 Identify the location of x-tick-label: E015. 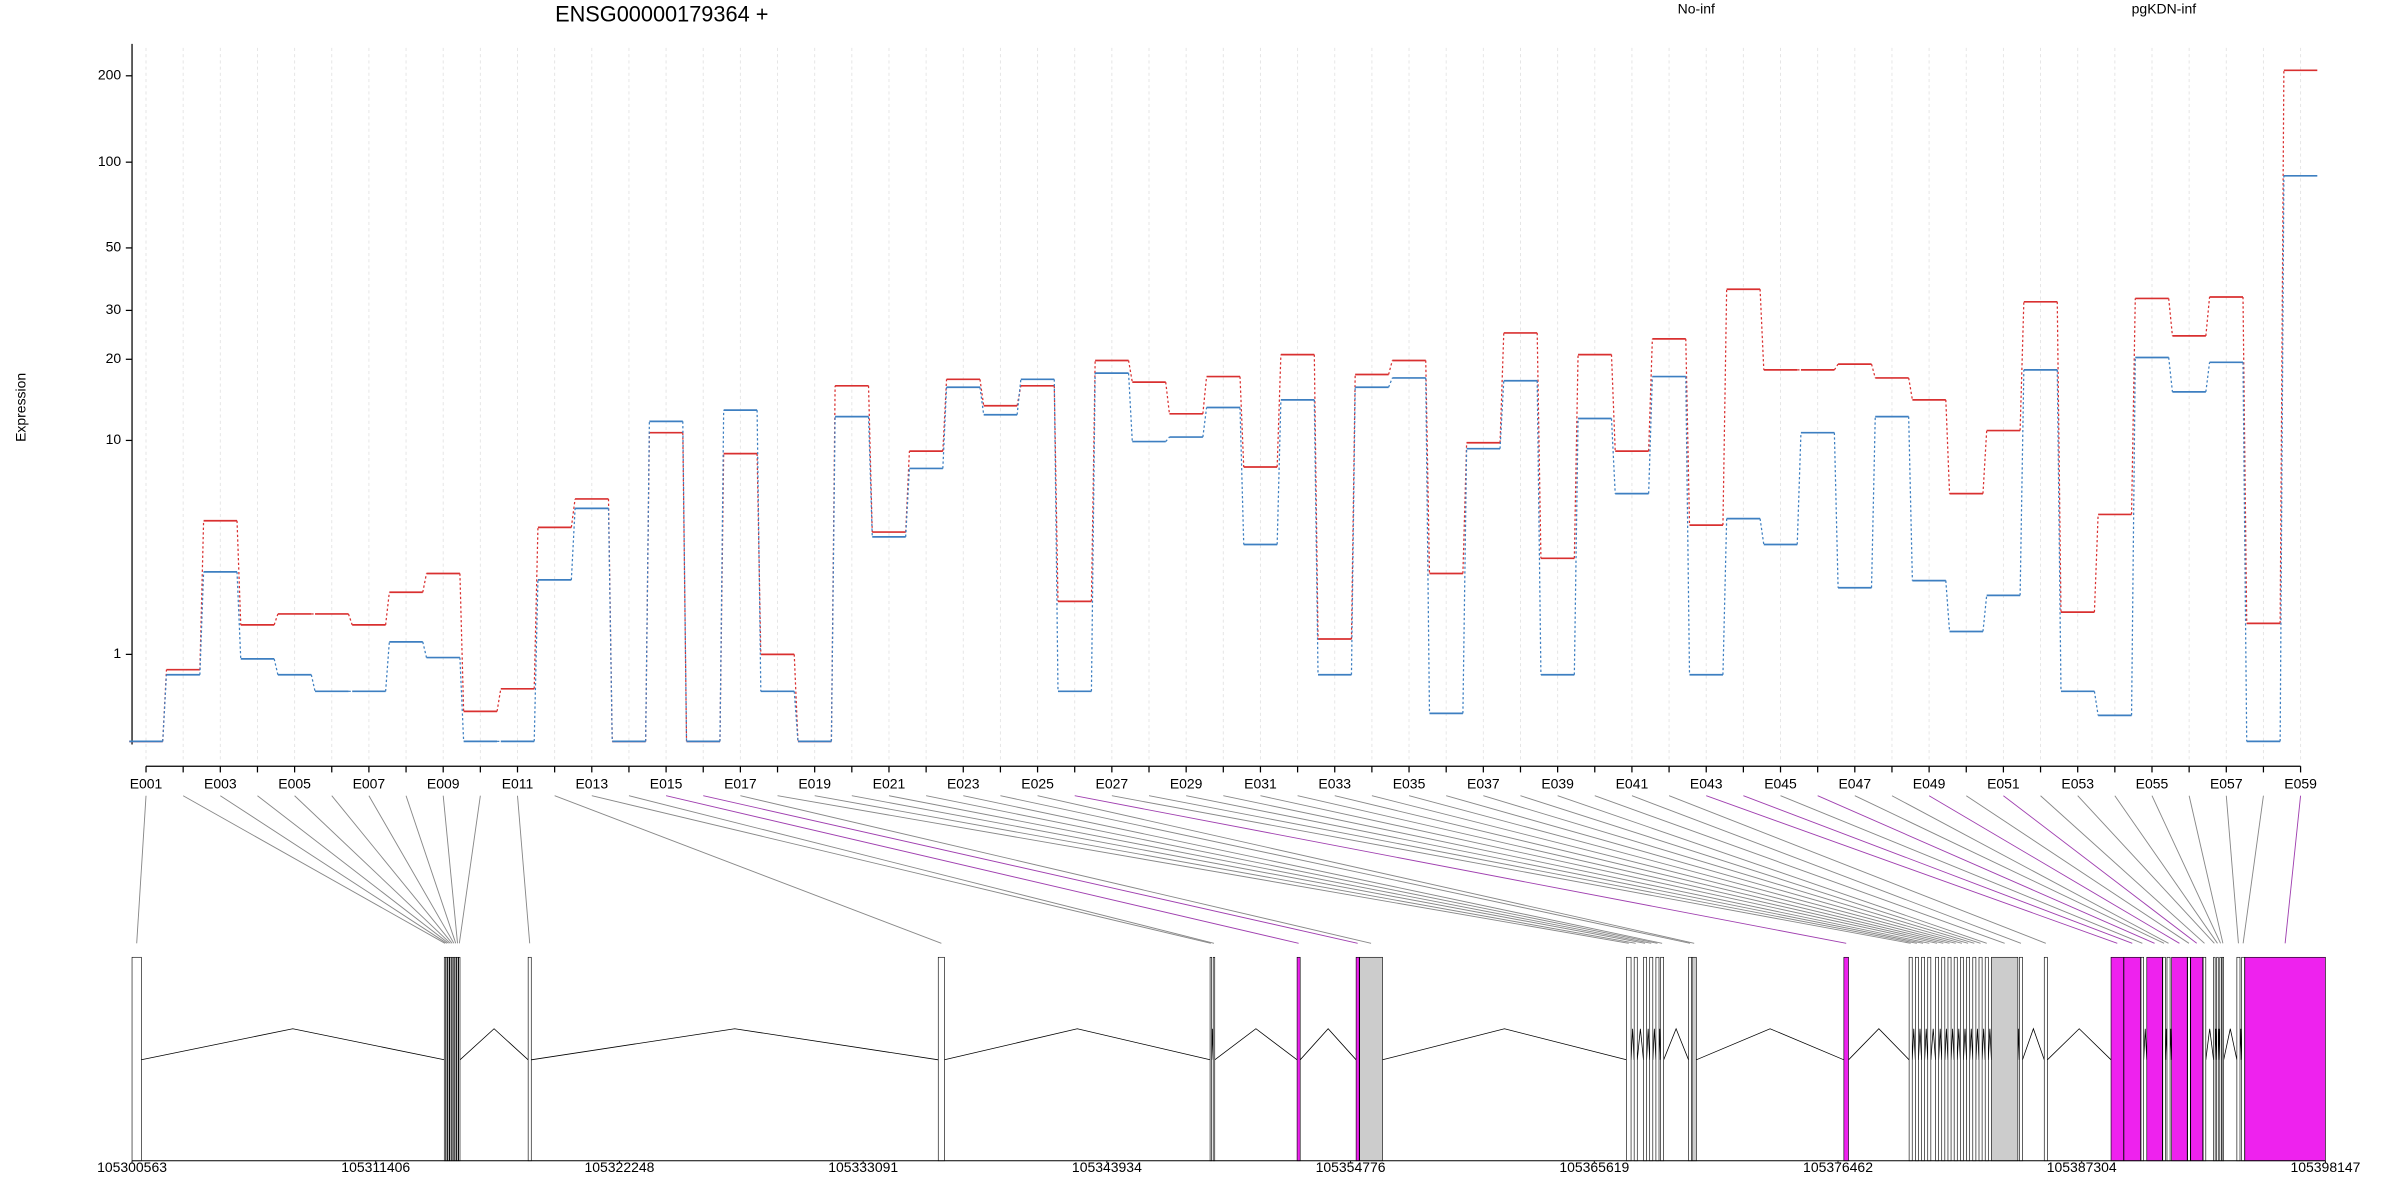
(666, 784).